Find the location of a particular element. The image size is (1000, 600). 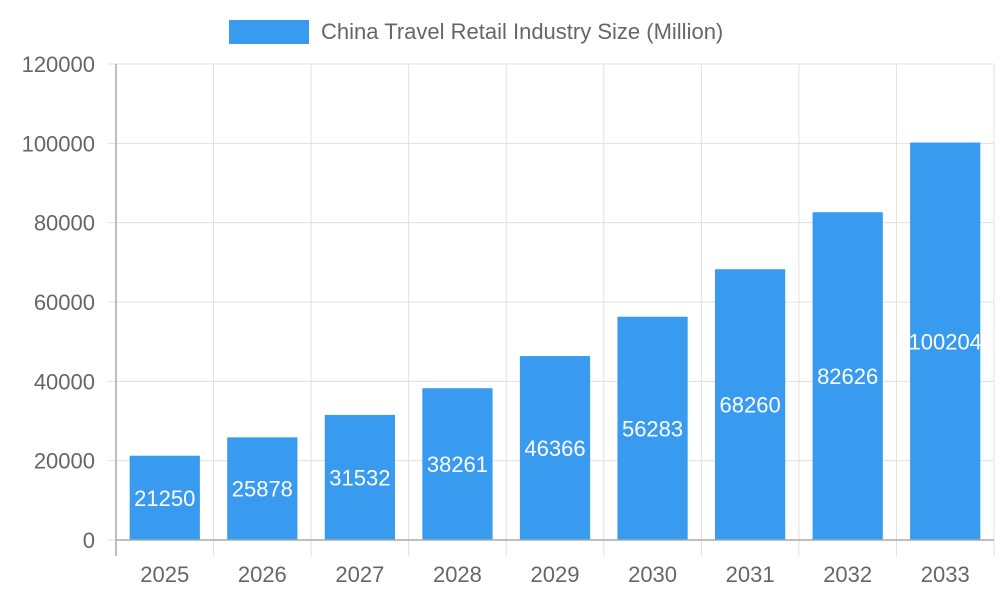

y-tick-label: 40000 is located at coordinates (64, 381).